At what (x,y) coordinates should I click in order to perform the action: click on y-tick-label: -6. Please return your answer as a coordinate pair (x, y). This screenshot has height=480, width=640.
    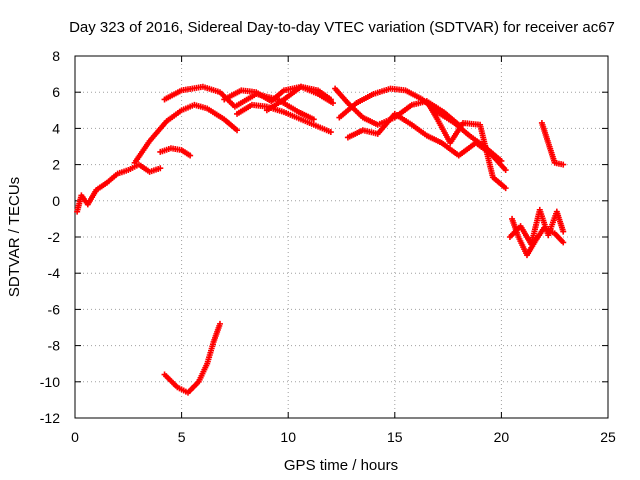
    Looking at the image, I should click on (54, 309).